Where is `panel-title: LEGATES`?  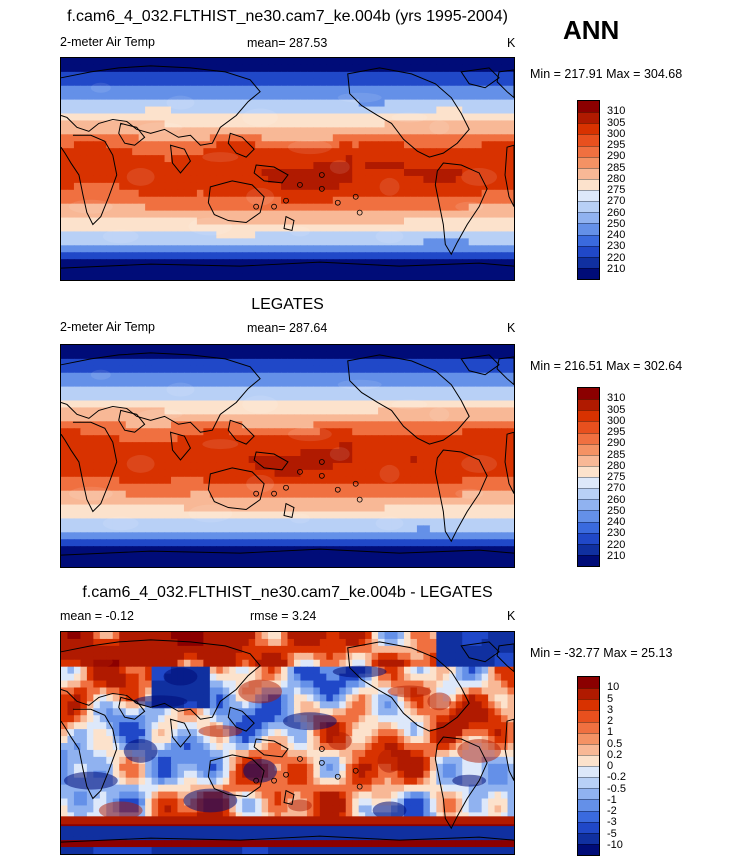 panel-title: LEGATES is located at coordinates (287, 304).